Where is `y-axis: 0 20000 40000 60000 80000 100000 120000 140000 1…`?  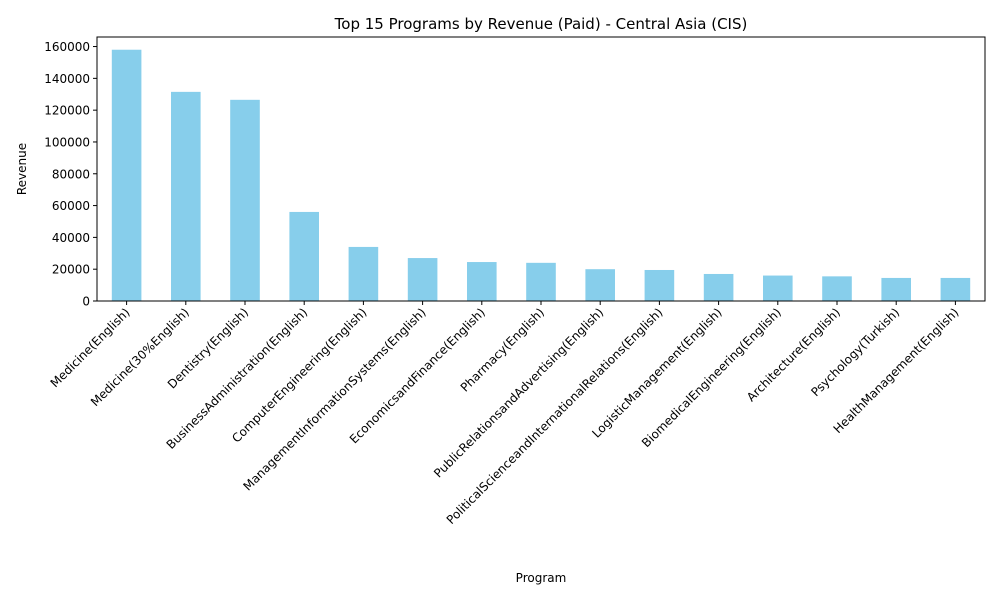
y-axis: 0 20000 40000 60000 80000 100000 120000 140000 1… is located at coordinates (70, 174).